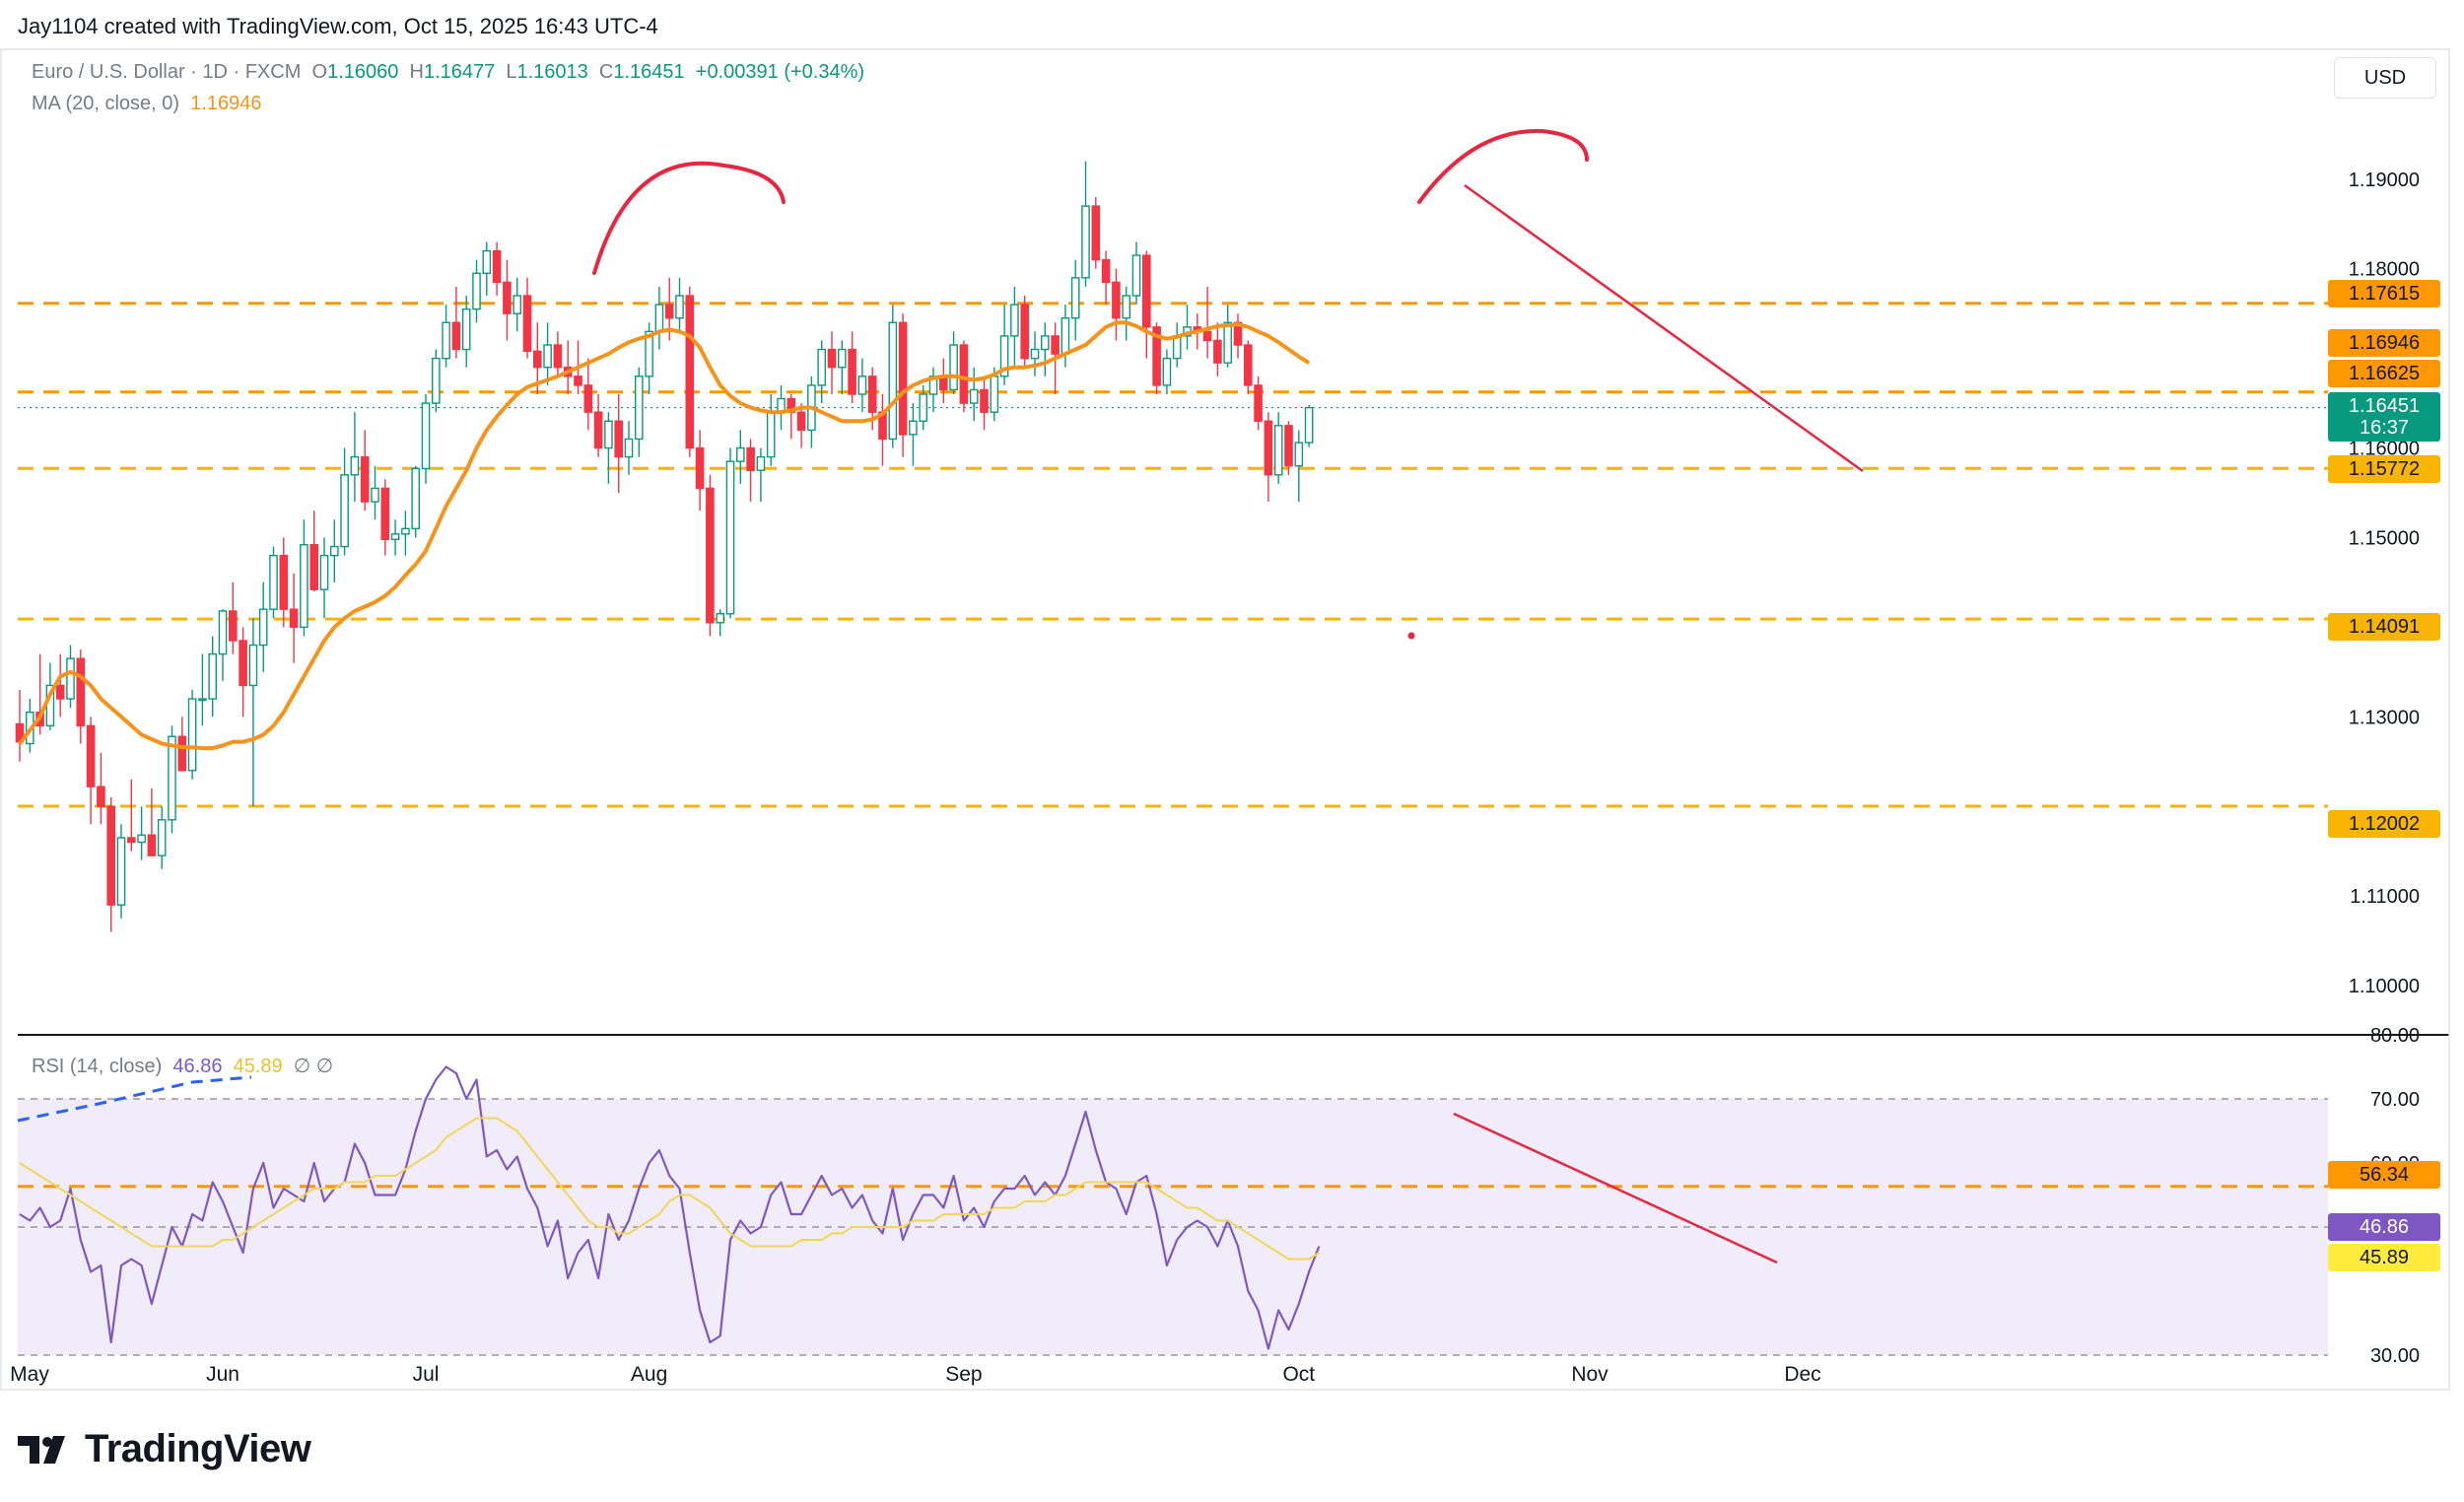 This screenshot has width=2464, height=1502. I want to click on price-axis-tick: 1.13000, so click(2384, 717).